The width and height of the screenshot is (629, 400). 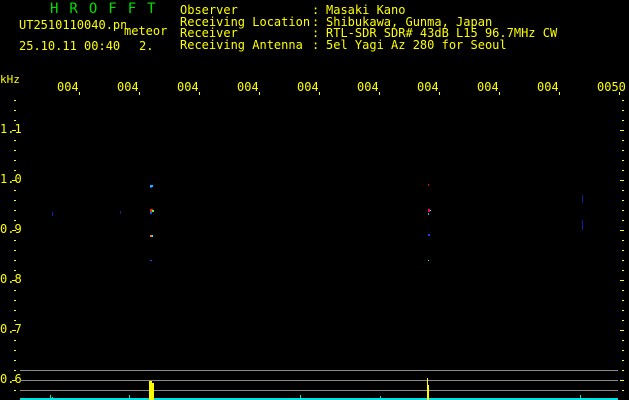 What do you see at coordinates (70, 46) in the screenshot?
I see `file-datetime: 25.10.11 00:40` at bounding box center [70, 46].